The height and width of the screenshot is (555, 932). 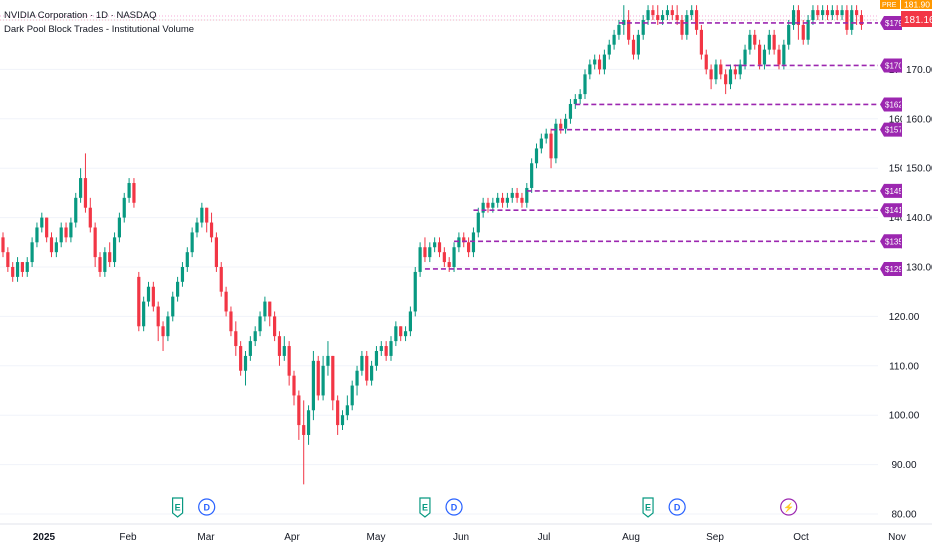 I want to click on dark-pool-label: $157.8, so click(x=895, y=129).